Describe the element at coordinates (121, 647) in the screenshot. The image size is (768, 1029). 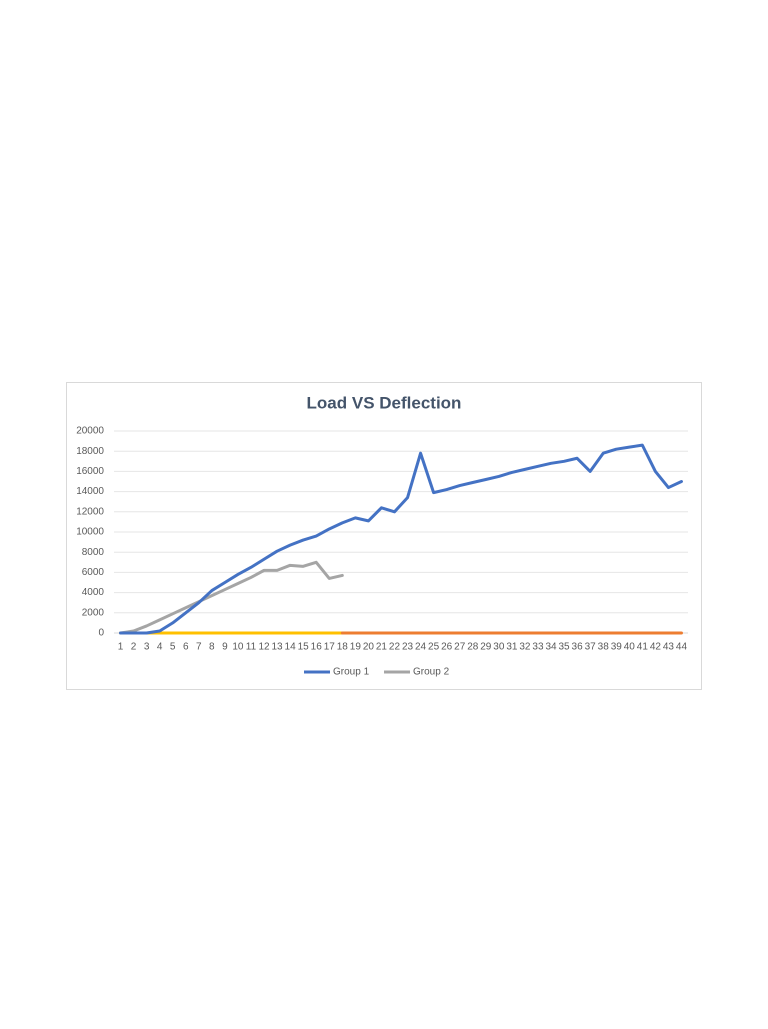
I see `x-tick-label: 1` at that location.